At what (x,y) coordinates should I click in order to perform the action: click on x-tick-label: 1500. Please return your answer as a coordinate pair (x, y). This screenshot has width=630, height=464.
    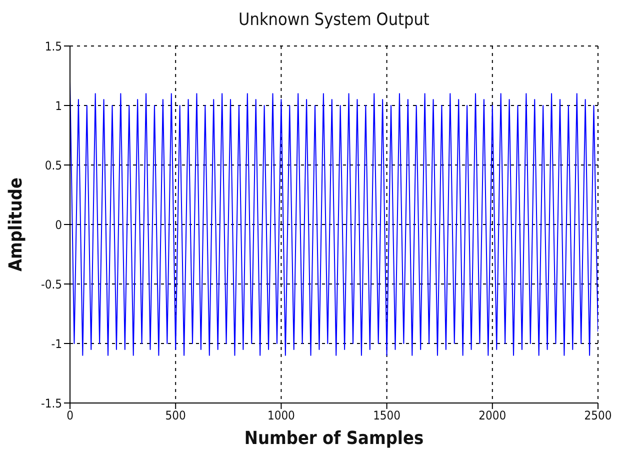
    Looking at the image, I should click on (387, 415).